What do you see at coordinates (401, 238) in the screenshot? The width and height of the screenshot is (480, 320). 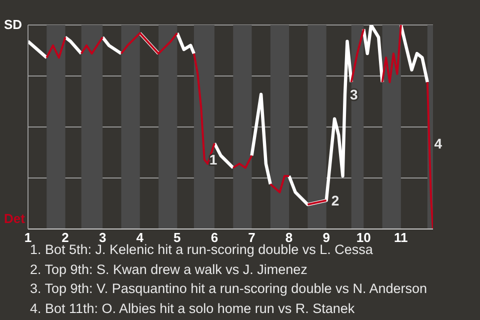 I see `x-tick-label: 11` at bounding box center [401, 238].